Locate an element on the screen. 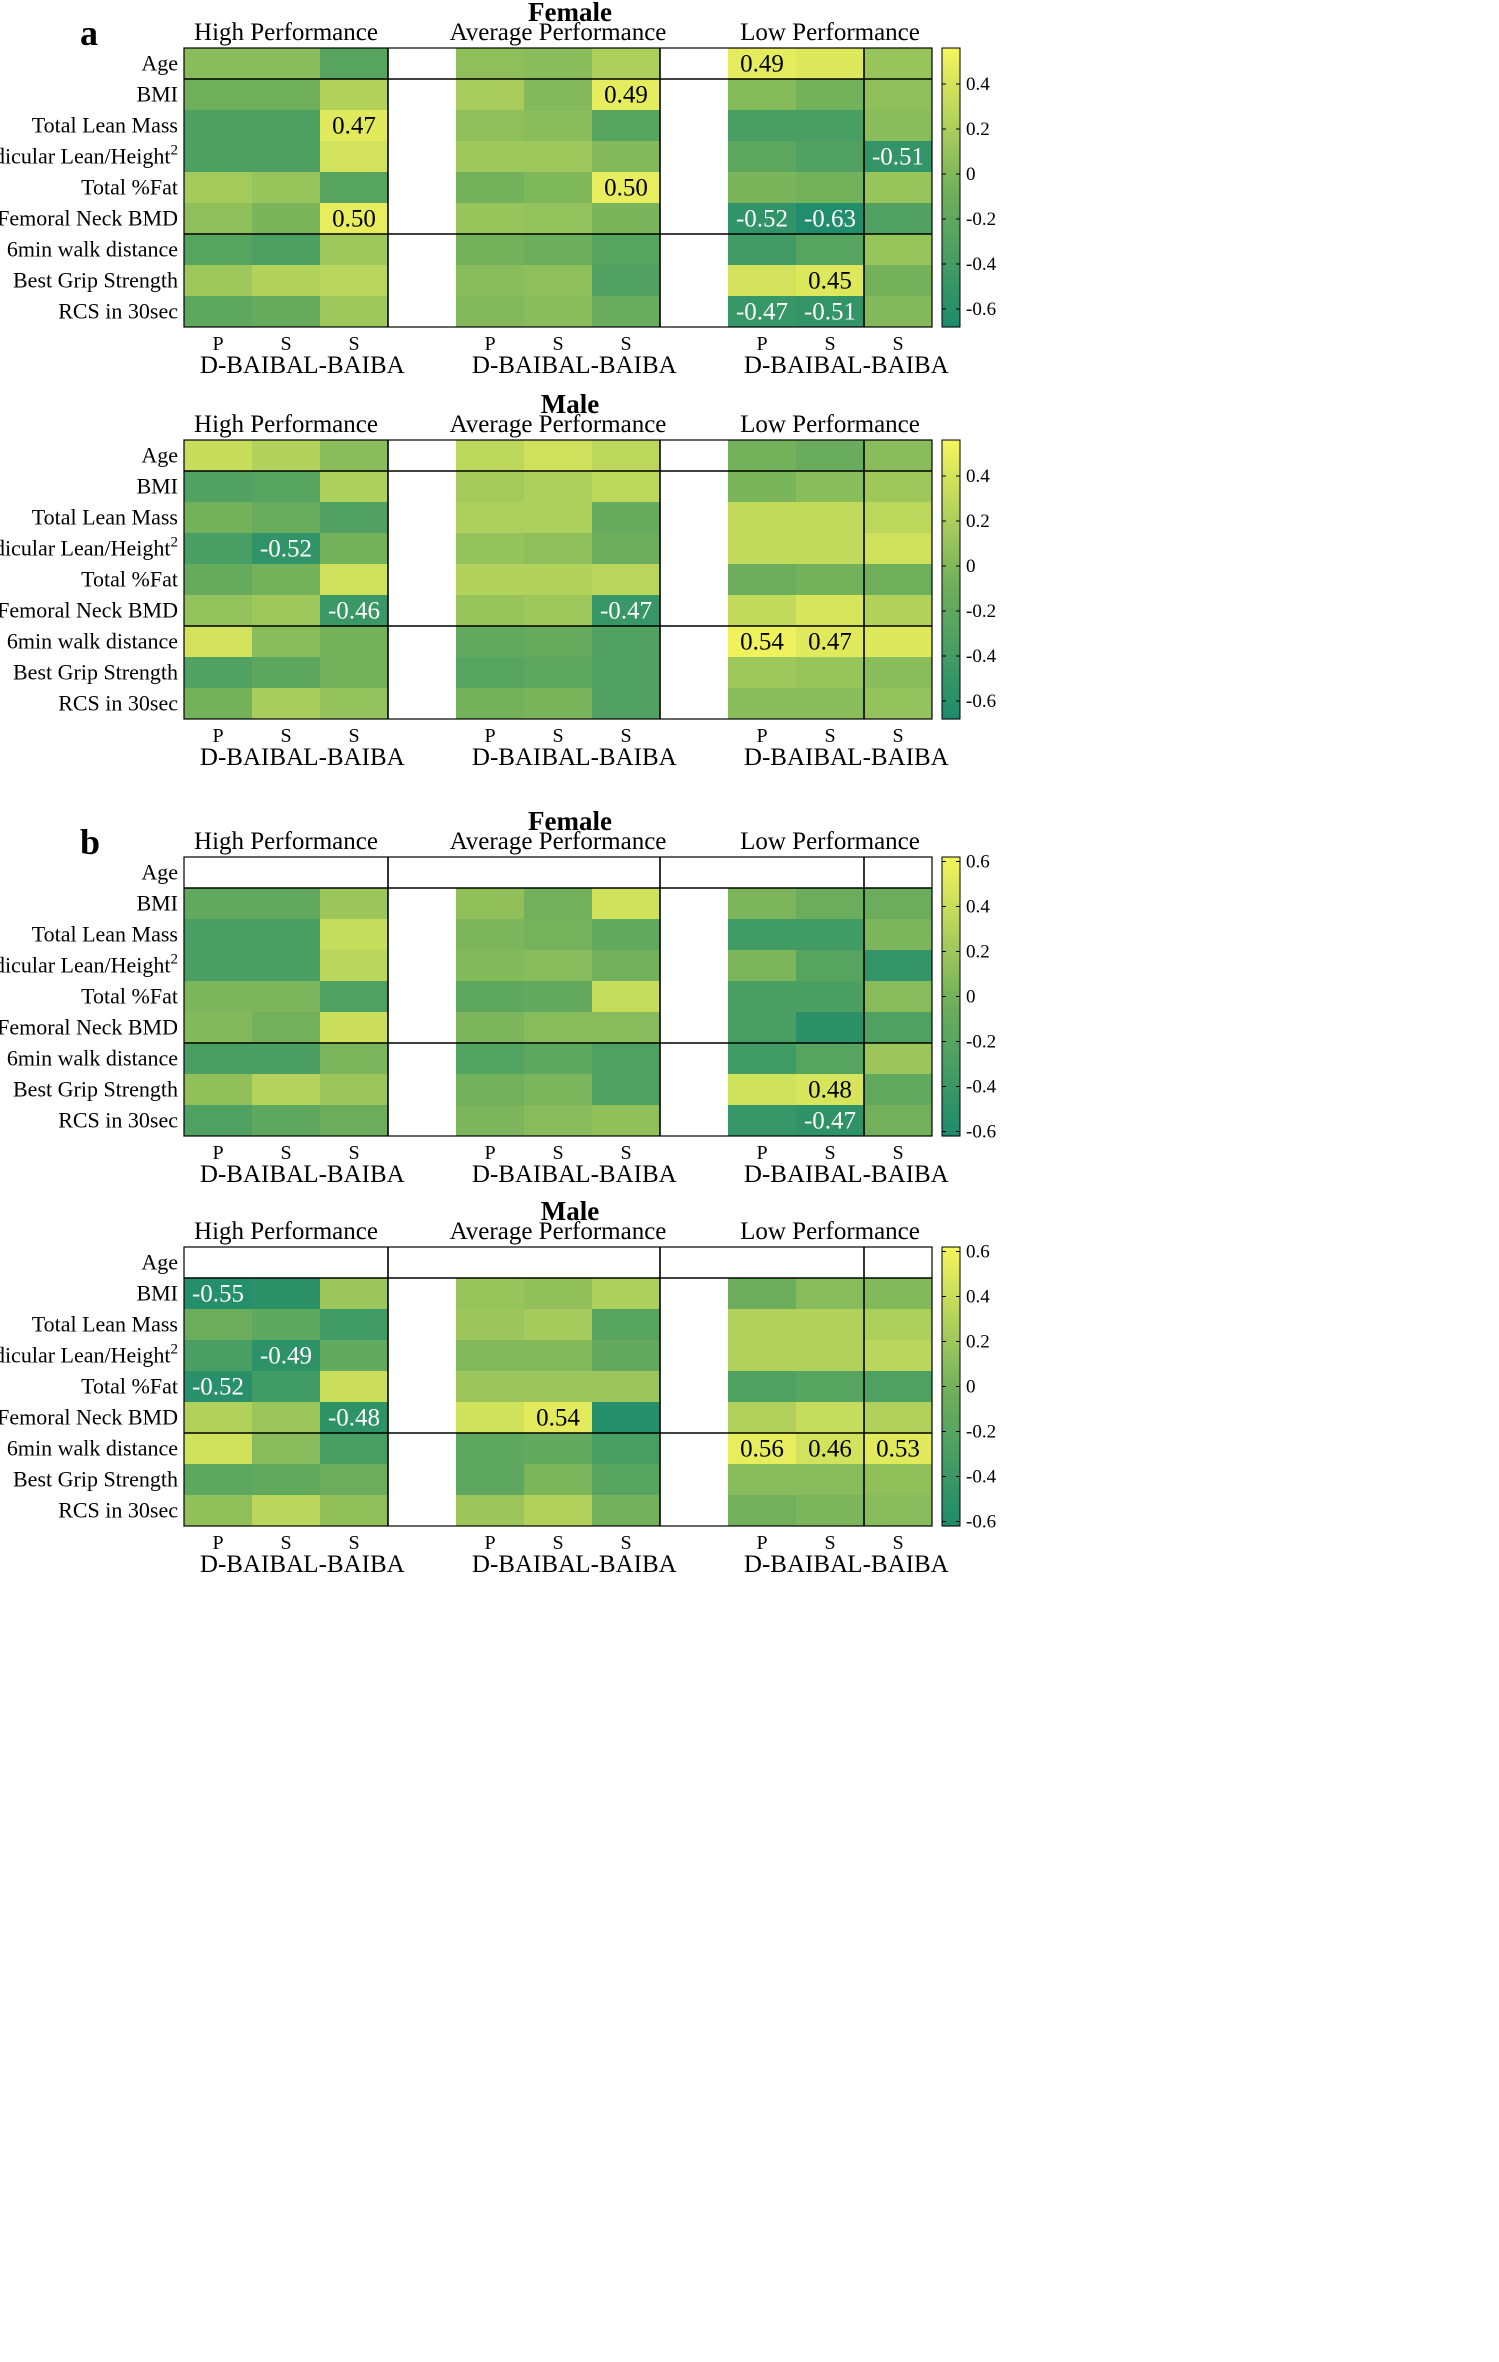  row-label: BMI is located at coordinates (157, 486).